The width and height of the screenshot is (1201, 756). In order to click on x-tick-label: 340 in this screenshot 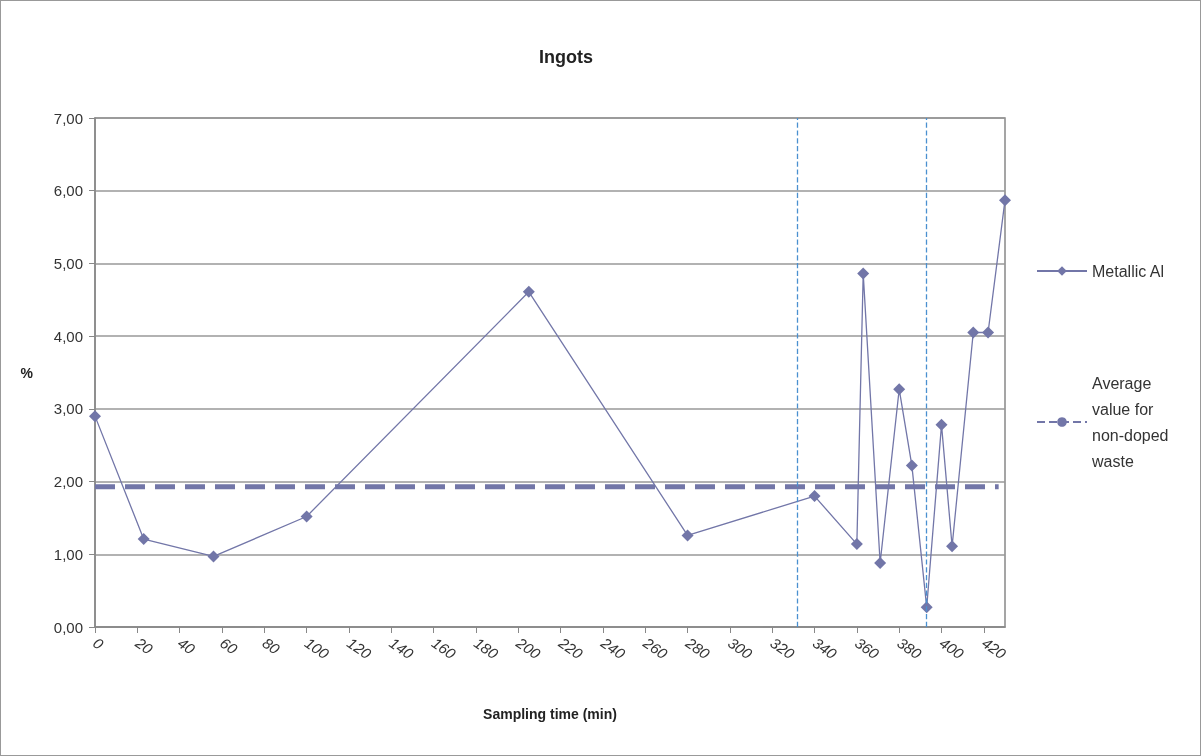, I will do `click(825, 648)`.